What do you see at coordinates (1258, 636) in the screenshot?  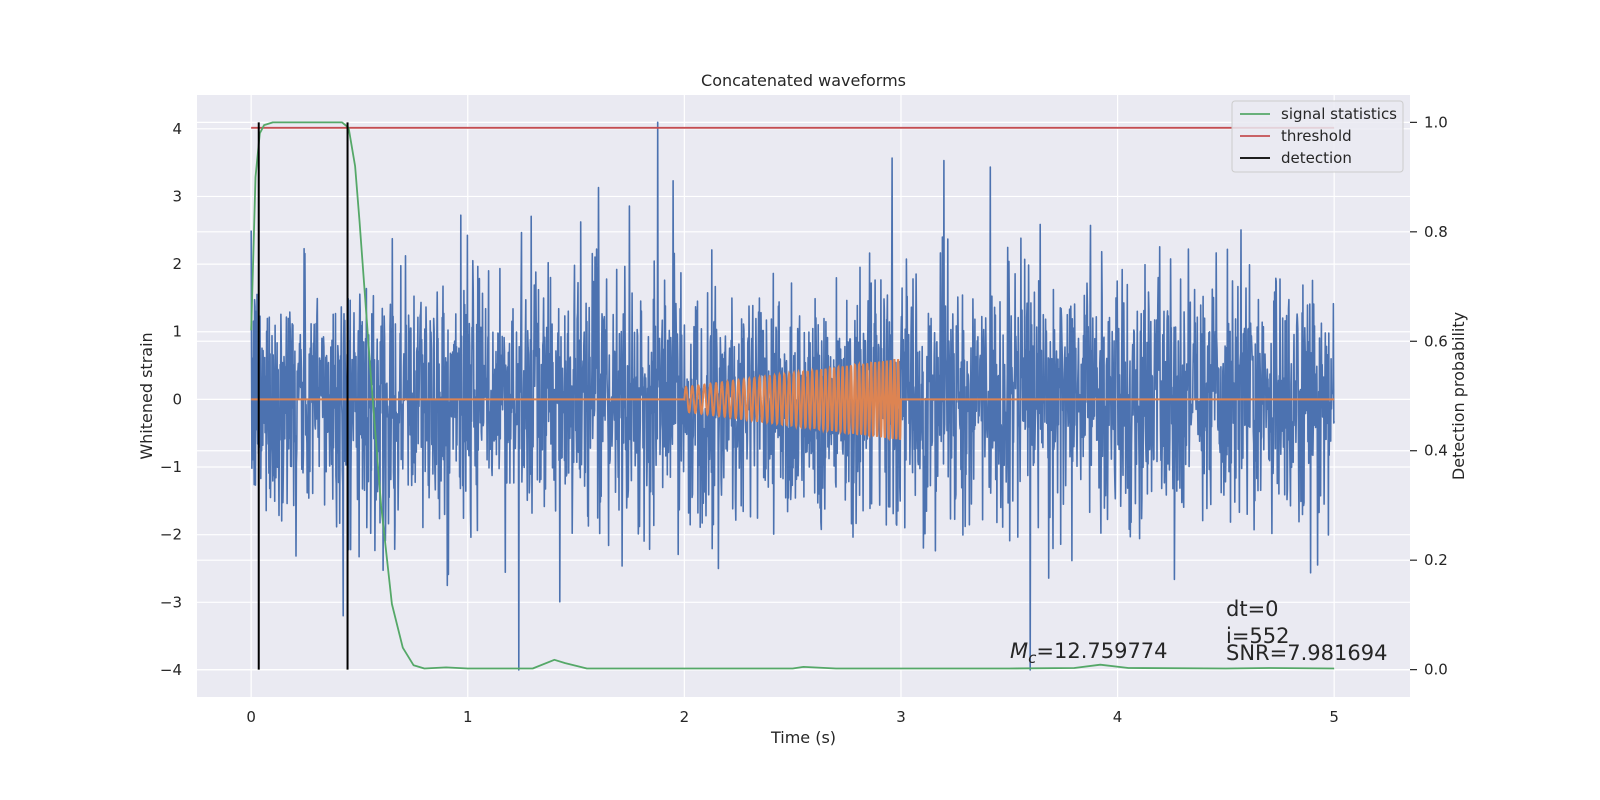 I see `index-annotation: i=552` at bounding box center [1258, 636].